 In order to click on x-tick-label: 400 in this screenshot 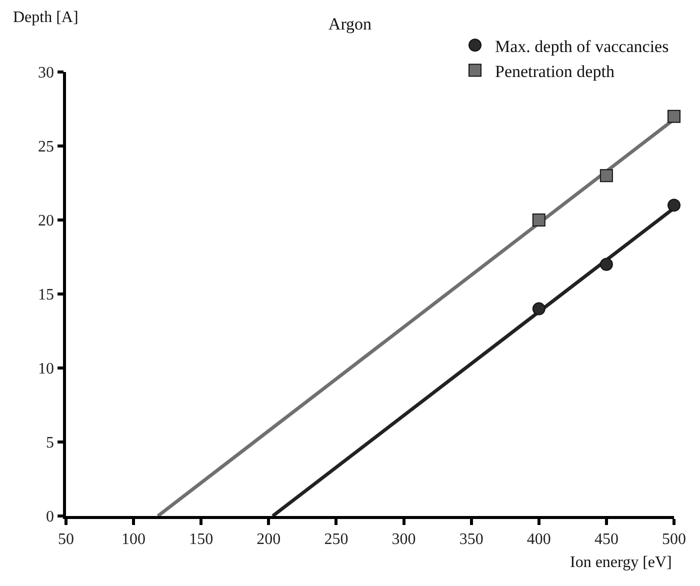, I will do `click(538, 539)`.